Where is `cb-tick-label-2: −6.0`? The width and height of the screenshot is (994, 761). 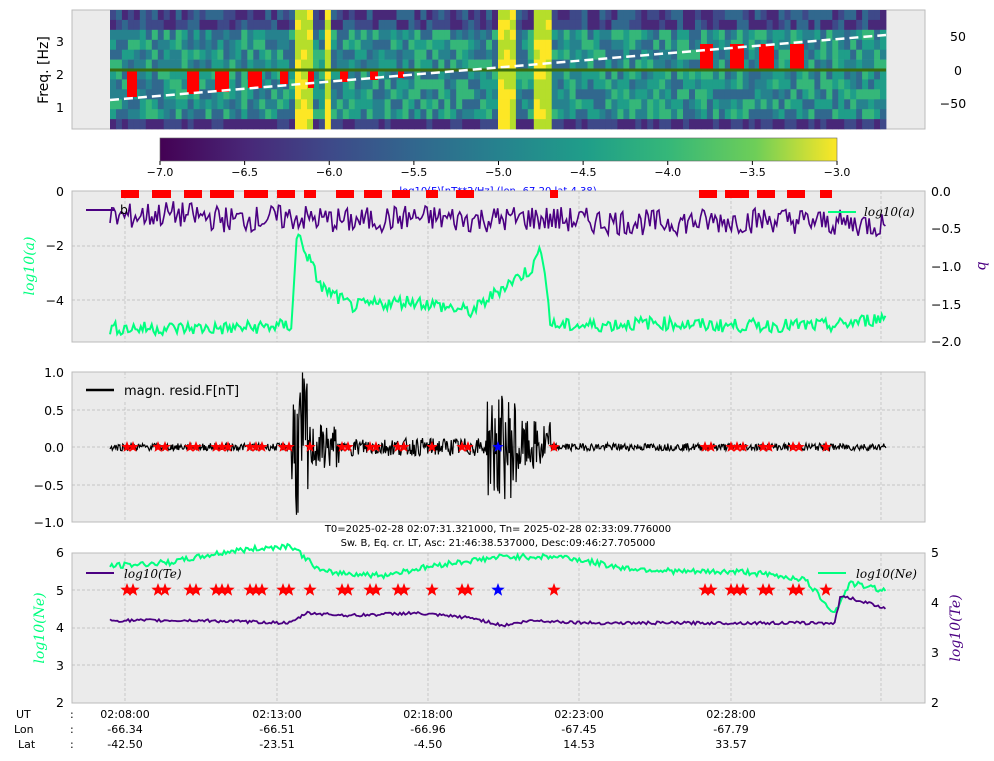 cb-tick-label-2: −6.0 is located at coordinates (329, 172).